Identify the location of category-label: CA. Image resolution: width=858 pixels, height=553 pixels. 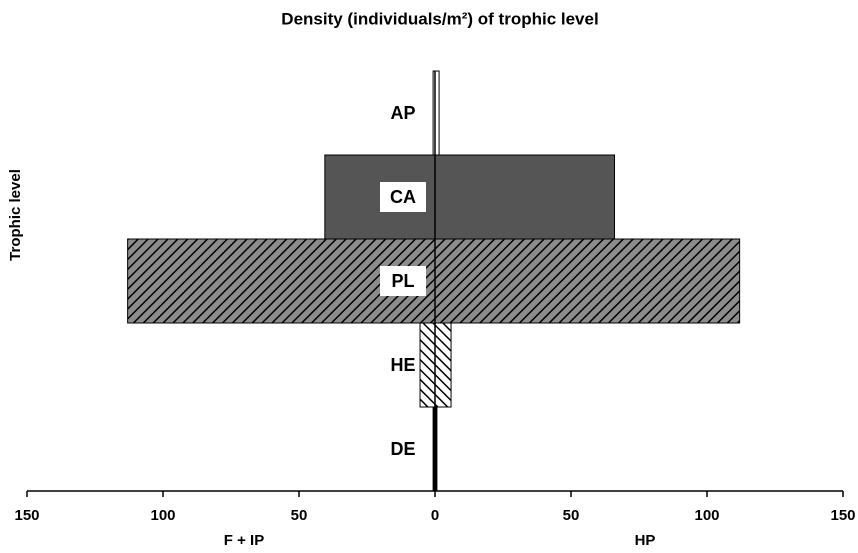
(403, 197).